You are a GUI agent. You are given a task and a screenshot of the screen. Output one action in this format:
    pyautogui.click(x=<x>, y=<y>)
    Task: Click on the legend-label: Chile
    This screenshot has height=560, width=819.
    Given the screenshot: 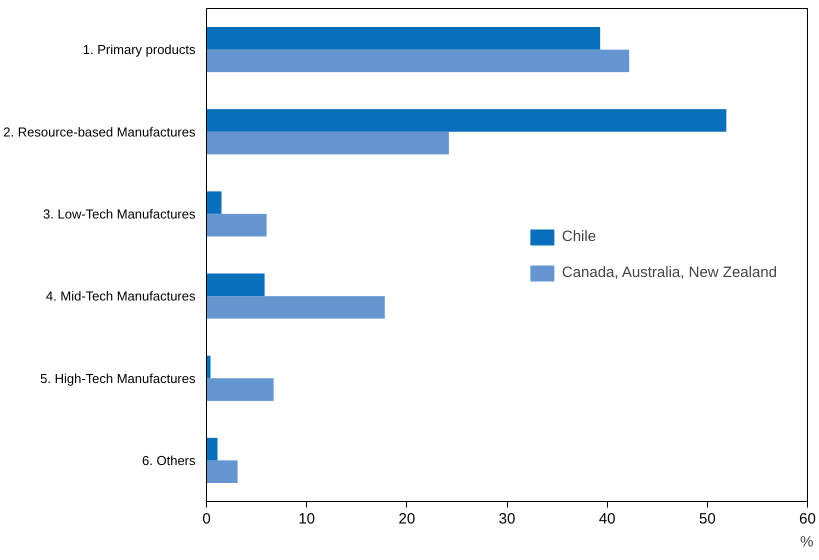 What is the action you would take?
    pyautogui.click(x=579, y=236)
    